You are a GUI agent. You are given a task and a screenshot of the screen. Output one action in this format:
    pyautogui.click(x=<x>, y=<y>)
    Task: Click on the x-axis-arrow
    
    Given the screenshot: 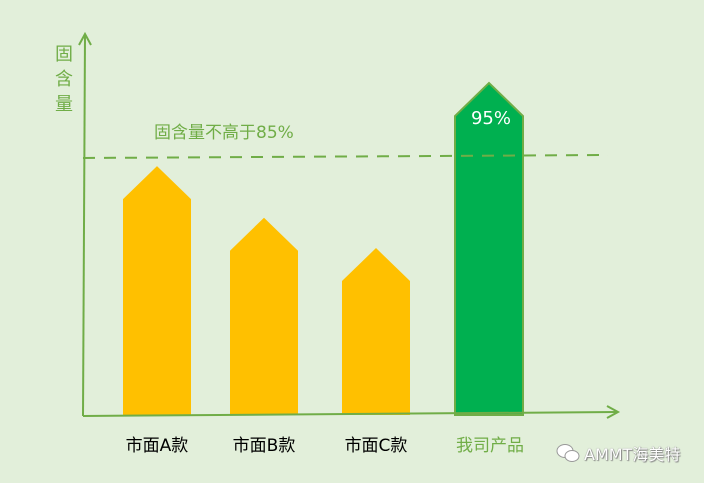 What is the action you would take?
    pyautogui.click(x=613, y=412)
    